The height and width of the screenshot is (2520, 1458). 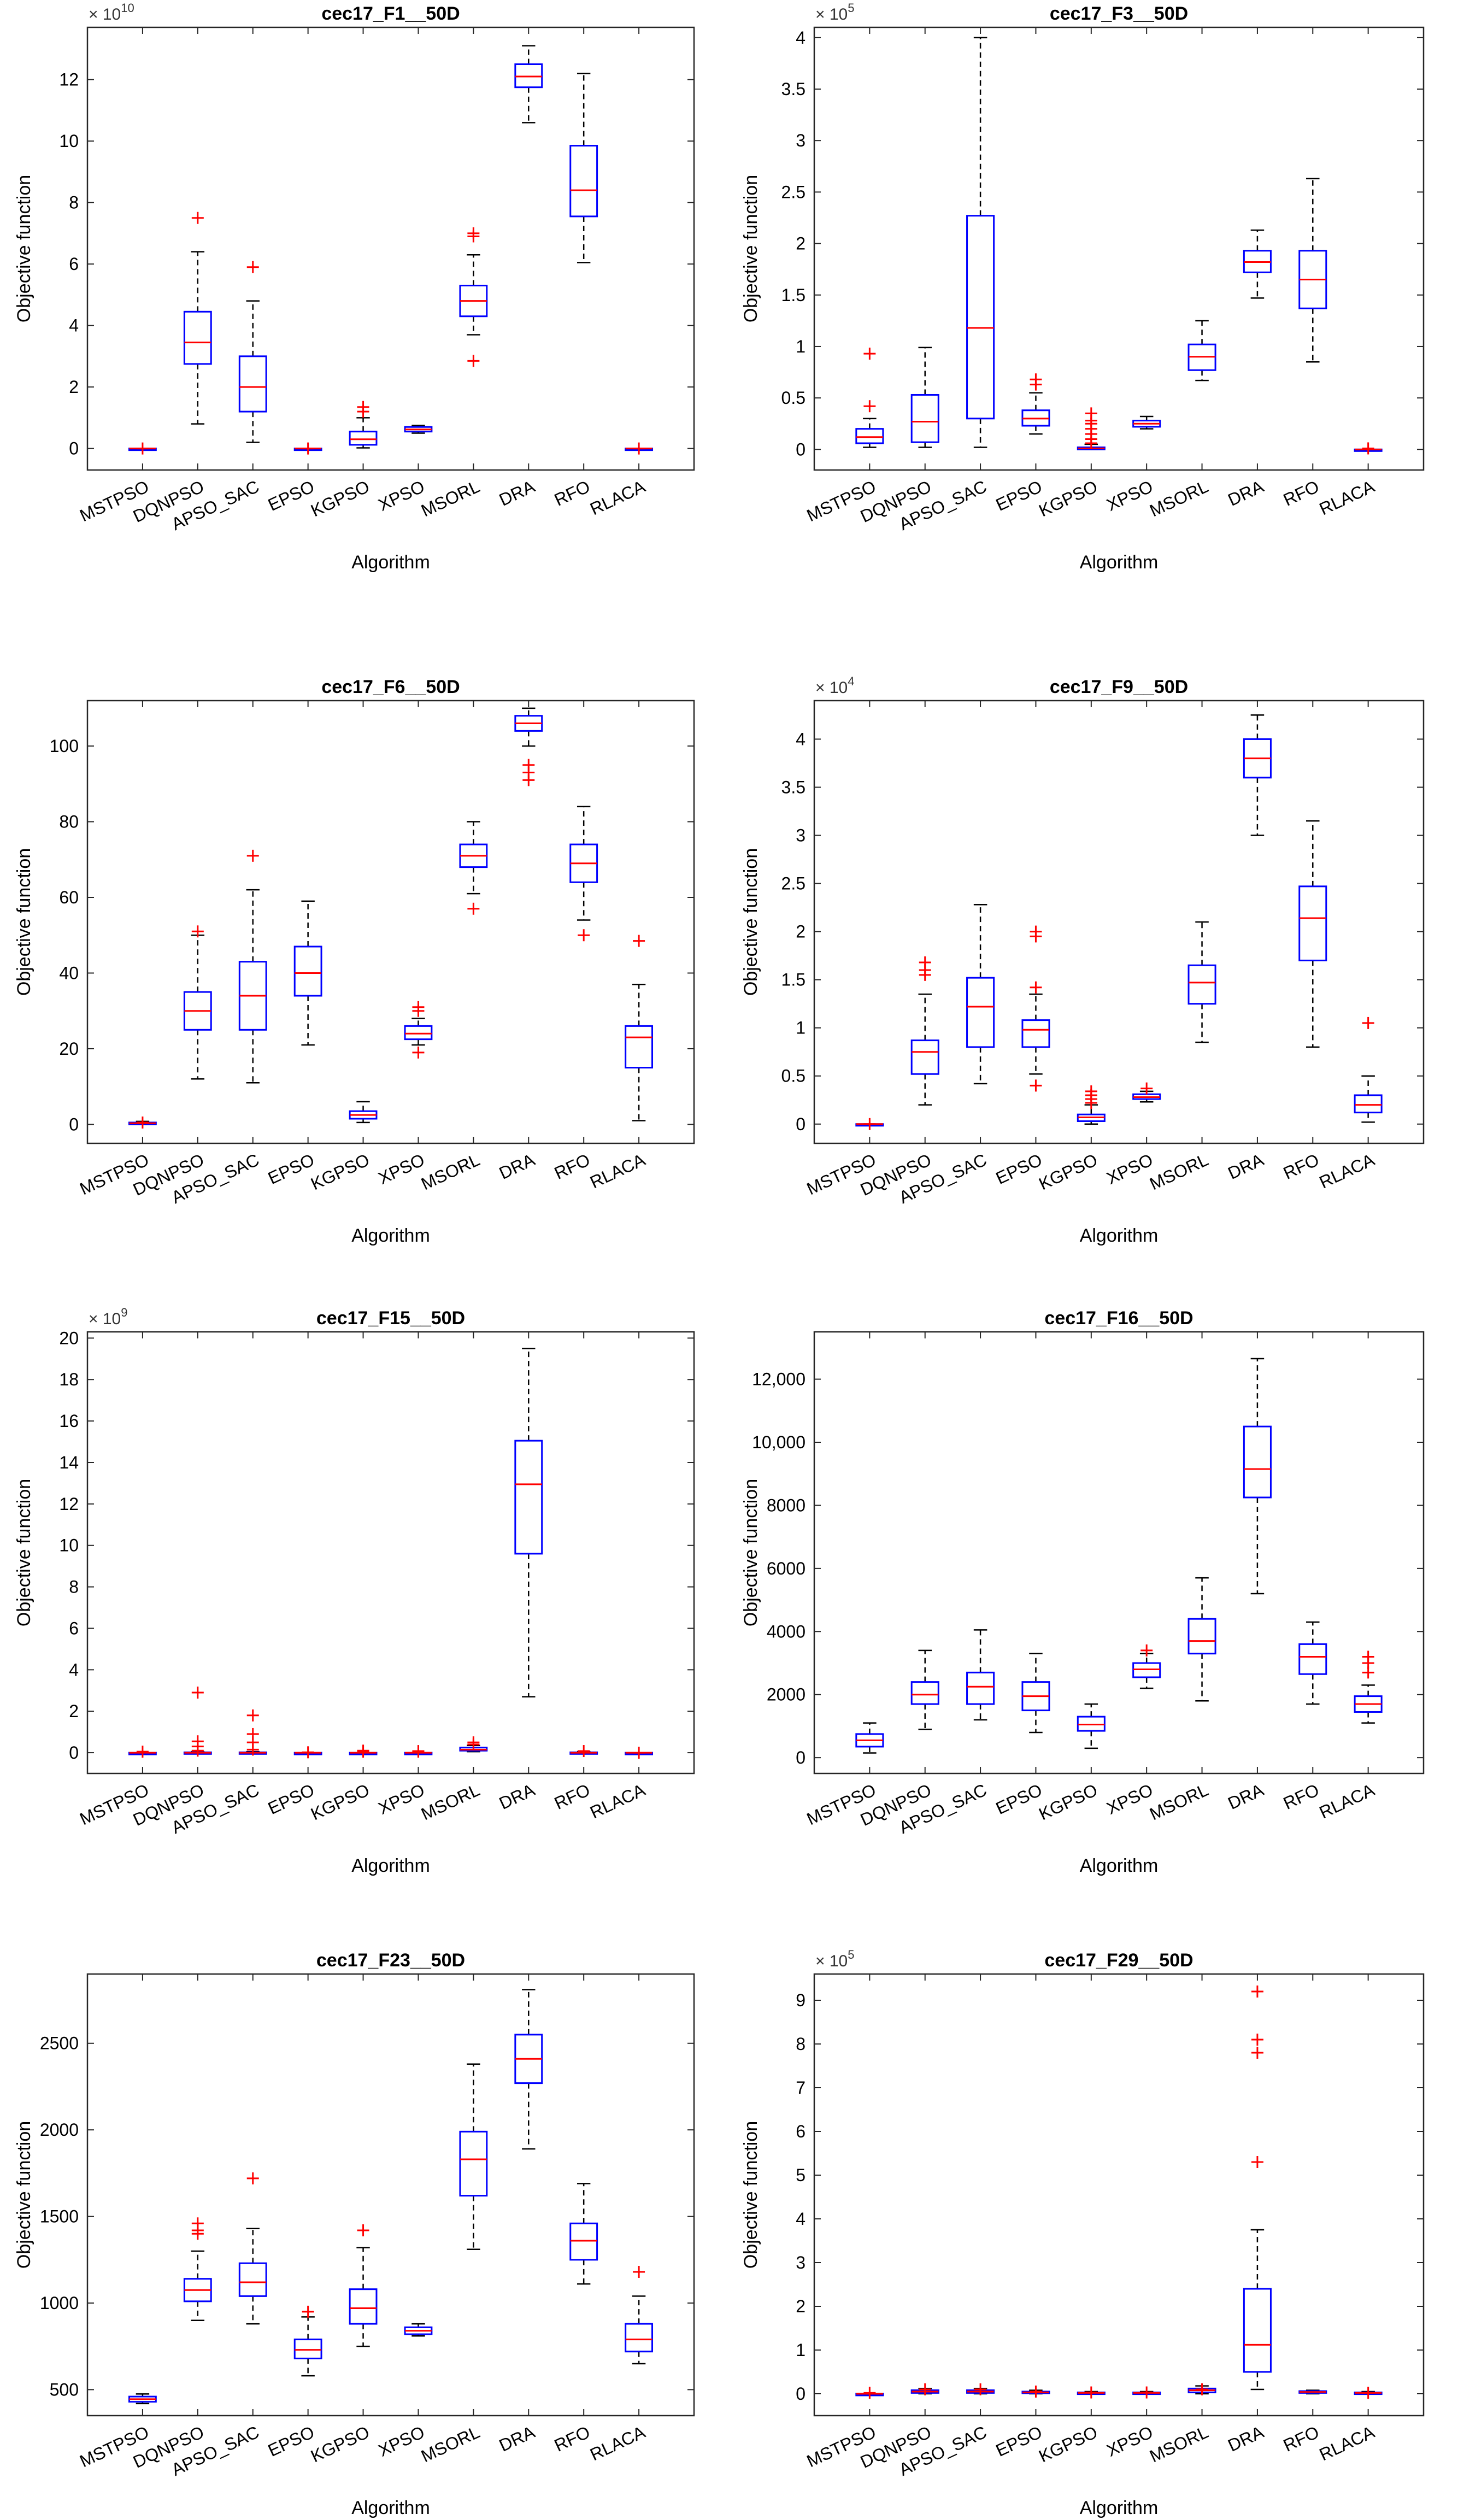 I want to click on exponent-power: 4, so click(x=851, y=681).